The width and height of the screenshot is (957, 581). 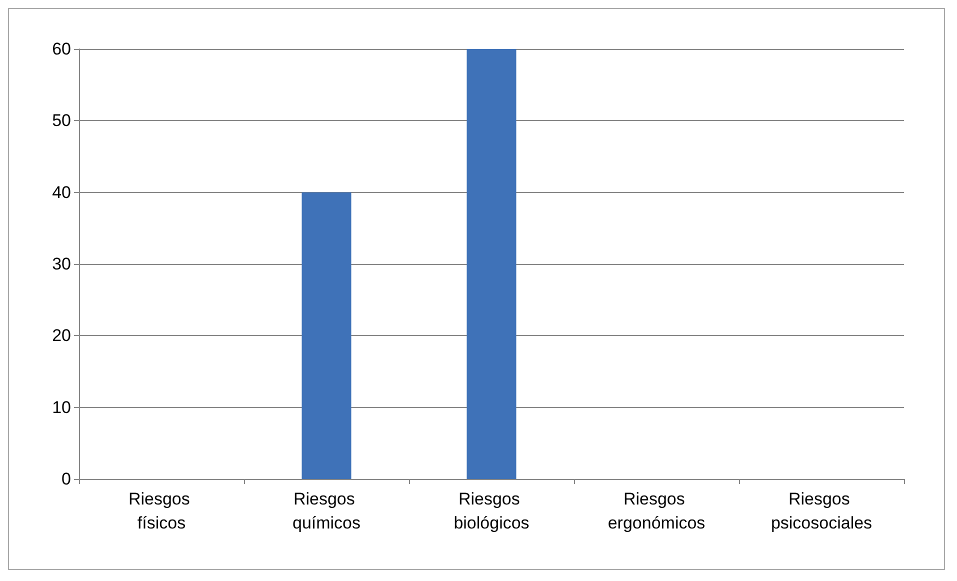 What do you see at coordinates (821, 511) in the screenshot?
I see `x-tick-label: Riesgos psicosociales` at bounding box center [821, 511].